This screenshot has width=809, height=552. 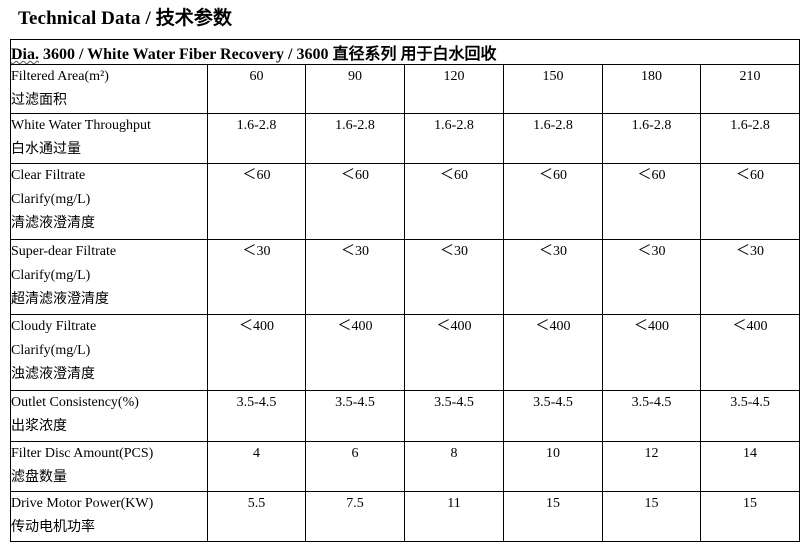 What do you see at coordinates (53, 527) in the screenshot?
I see `row-label-line: 传动电机功率` at bounding box center [53, 527].